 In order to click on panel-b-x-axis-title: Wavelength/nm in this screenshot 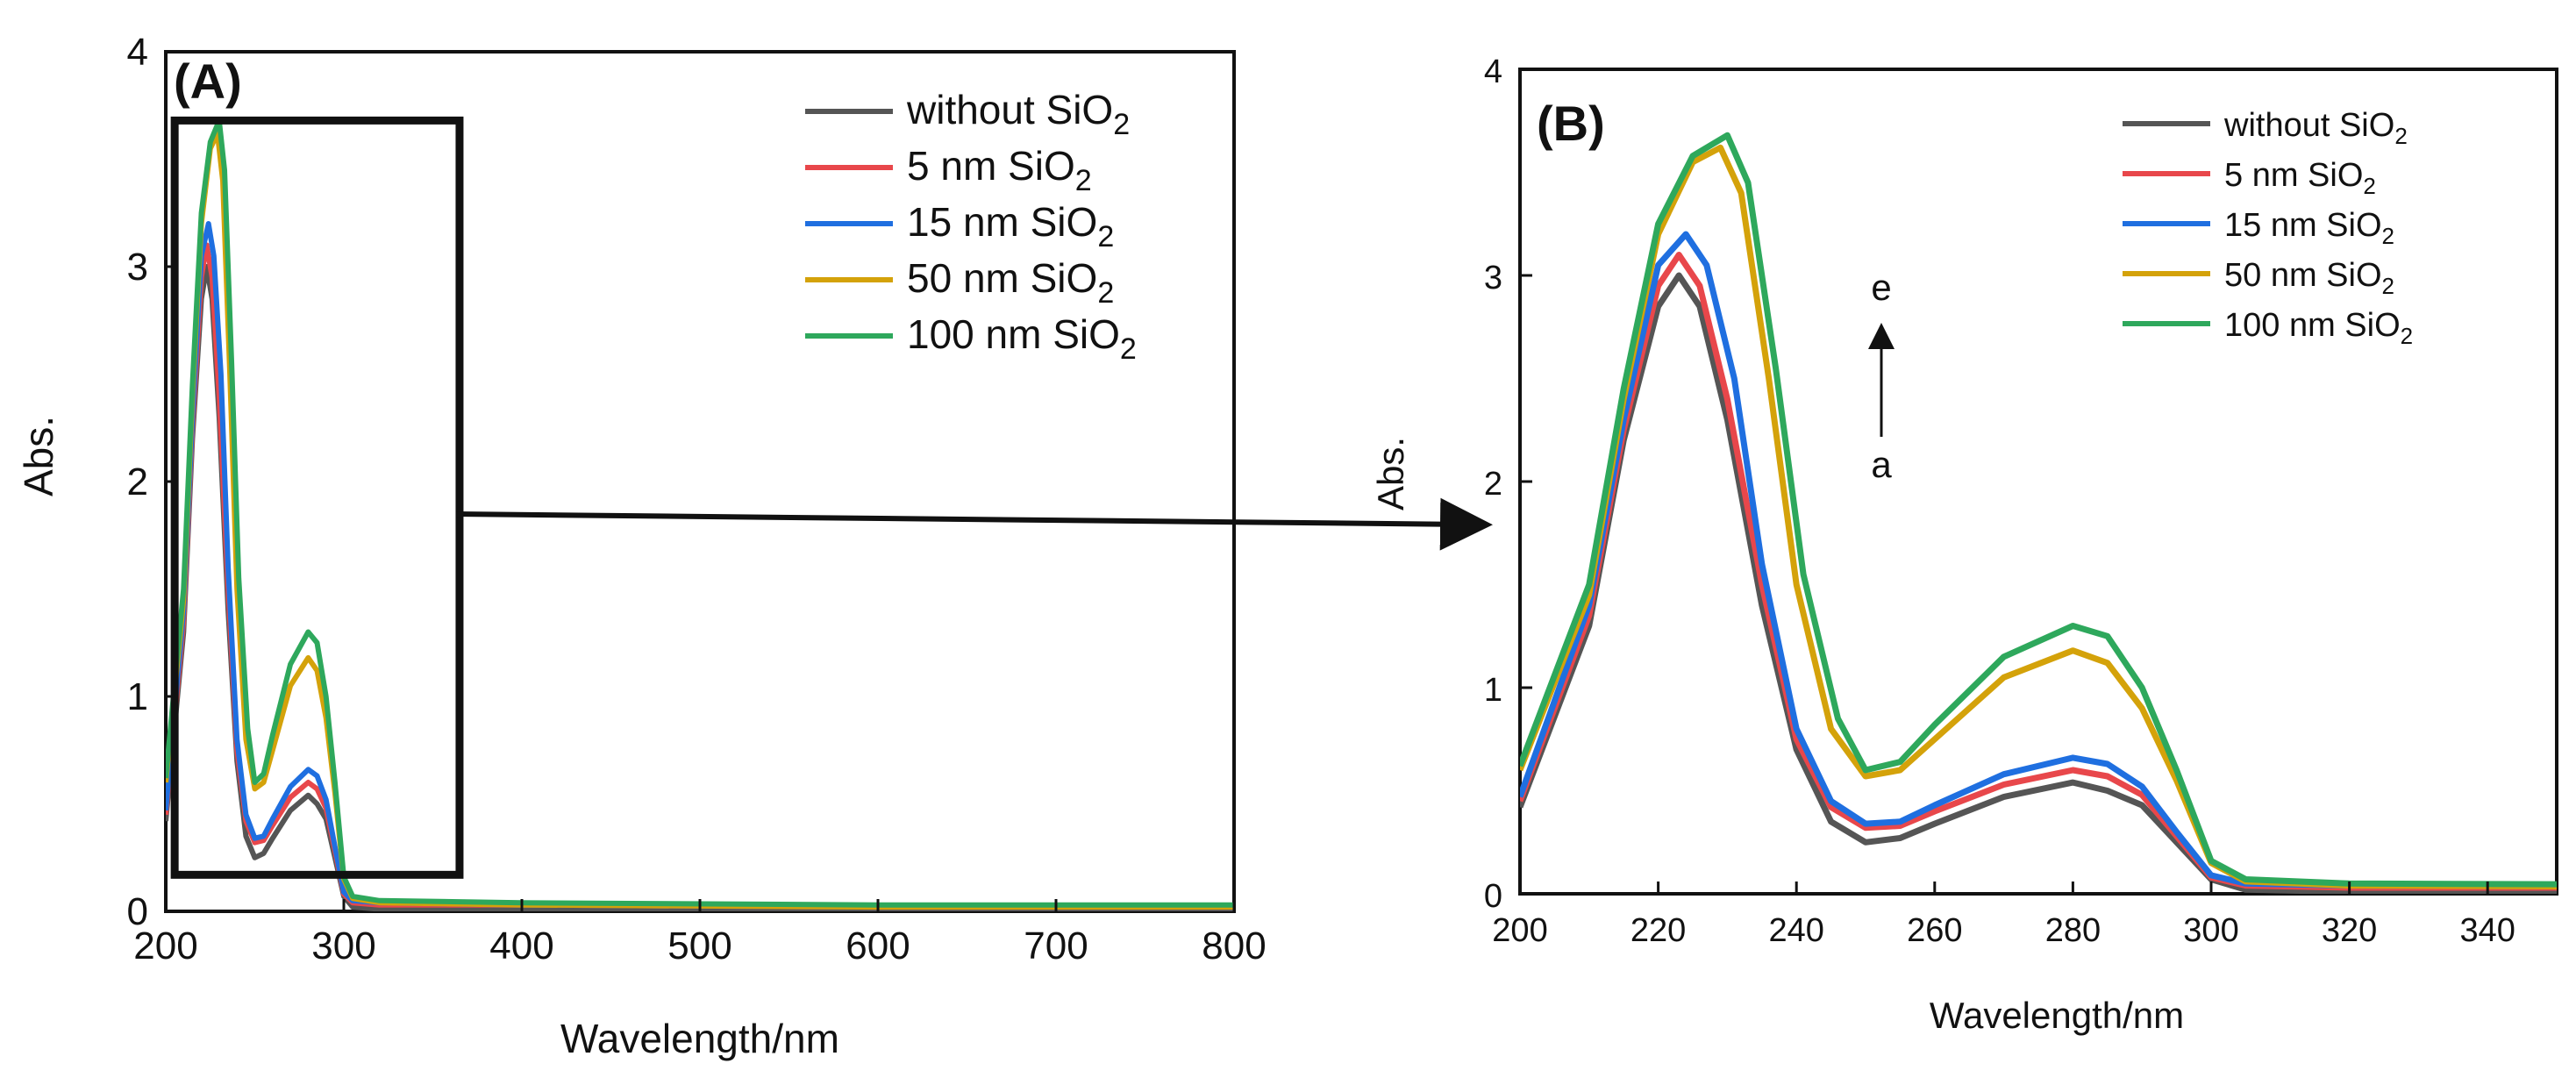, I will do `click(2057, 1016)`.